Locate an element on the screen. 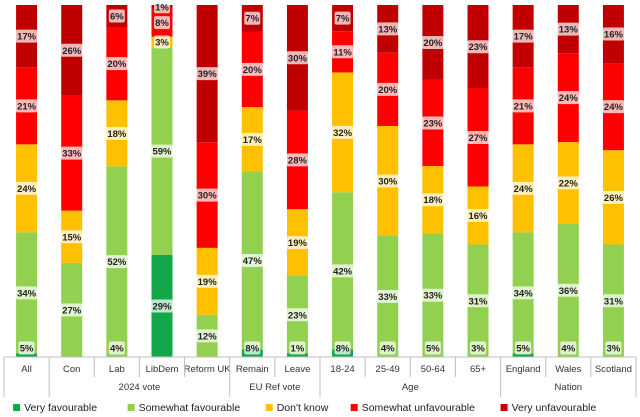 The image size is (640, 417). label-leave-very-unfavourable-bg is located at coordinates (297, 58).